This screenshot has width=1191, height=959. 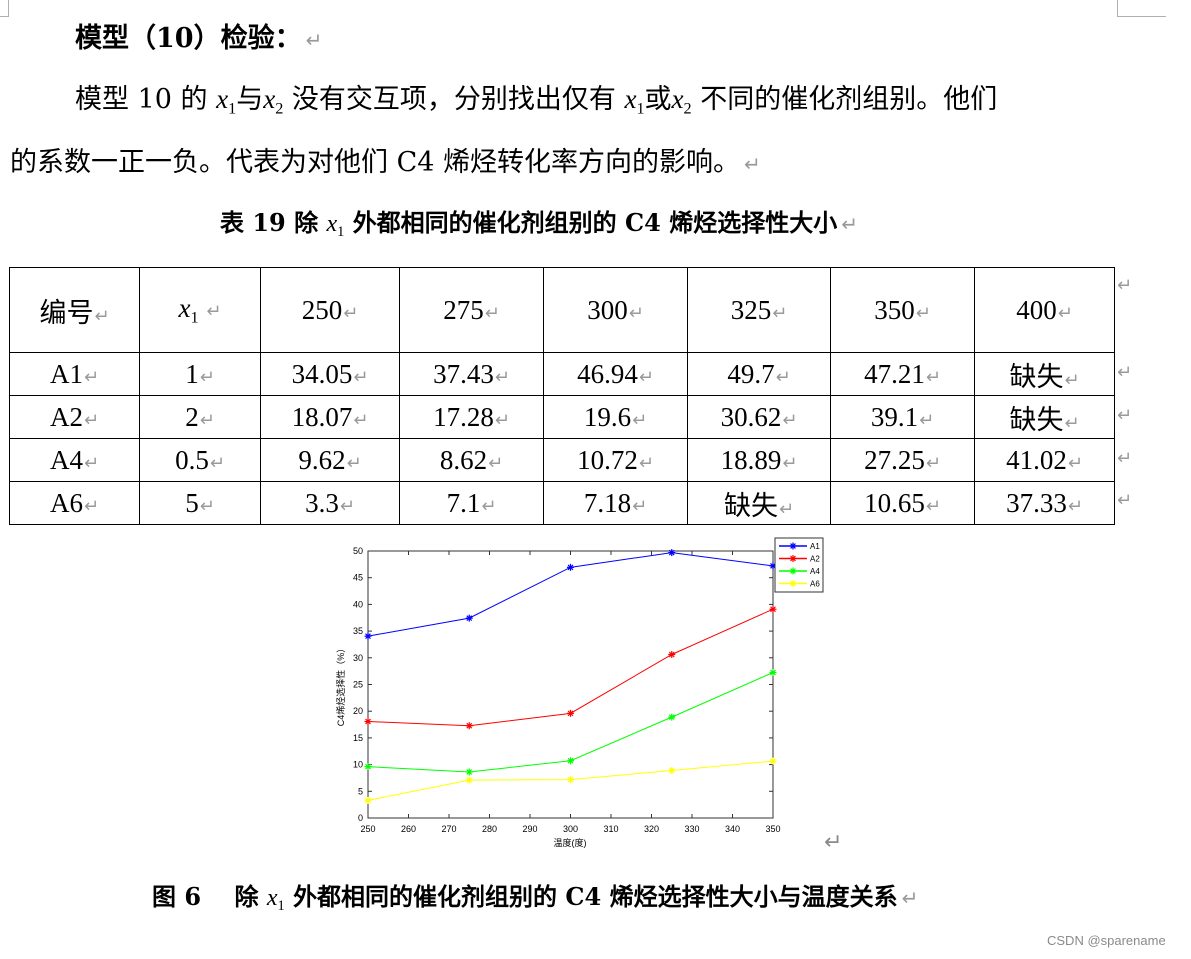 What do you see at coordinates (615, 374) in the screenshot?
I see `table-cell: 46.94↵` at bounding box center [615, 374].